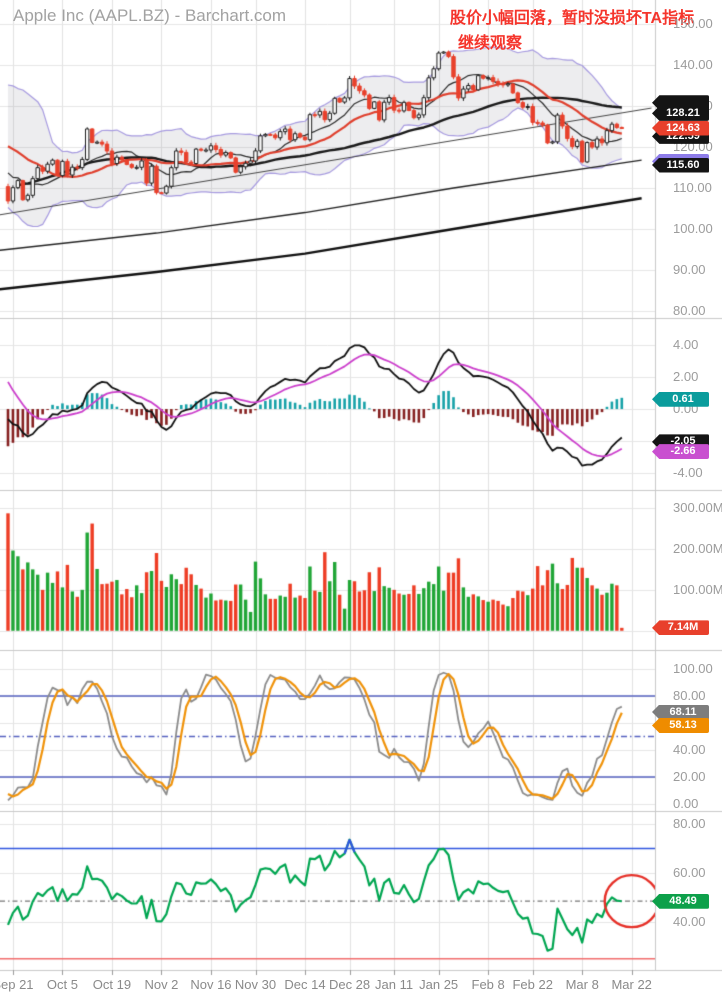 Image resolution: width=722 pixels, height=1000 pixels. Describe the element at coordinates (688, 473) in the screenshot. I see `y-tick-label: -4.00` at that location.